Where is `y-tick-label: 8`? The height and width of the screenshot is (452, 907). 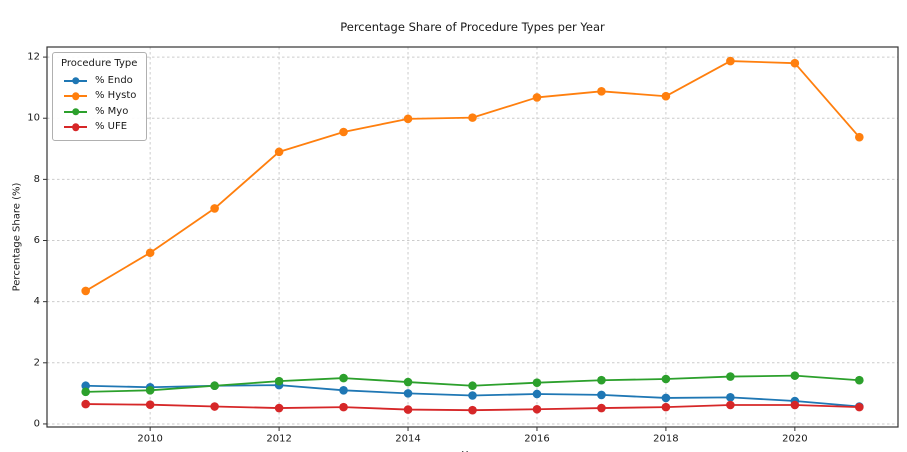
y-tick-label: 8 is located at coordinates (37, 179).